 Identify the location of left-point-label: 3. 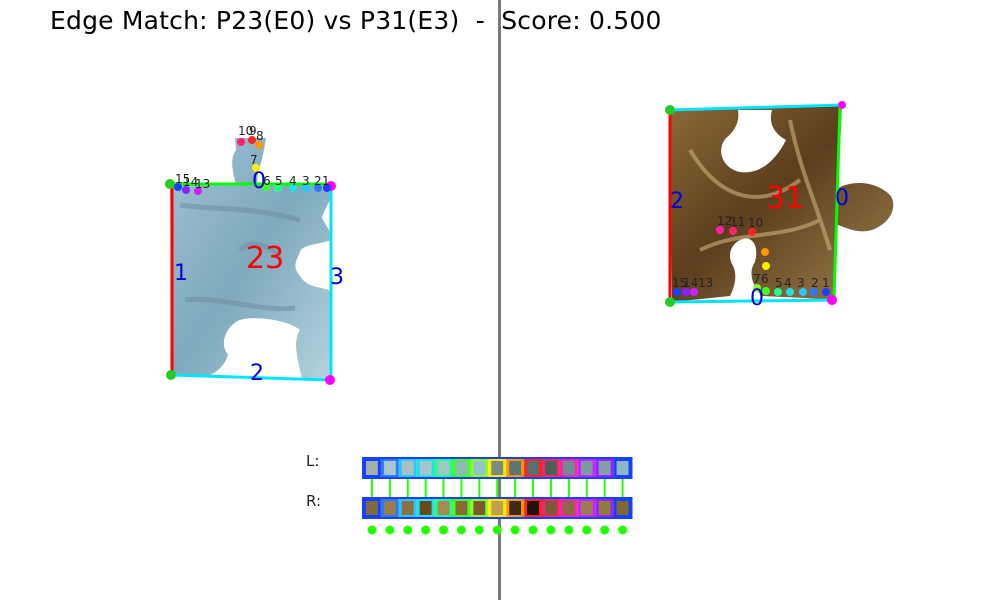
(306, 181).